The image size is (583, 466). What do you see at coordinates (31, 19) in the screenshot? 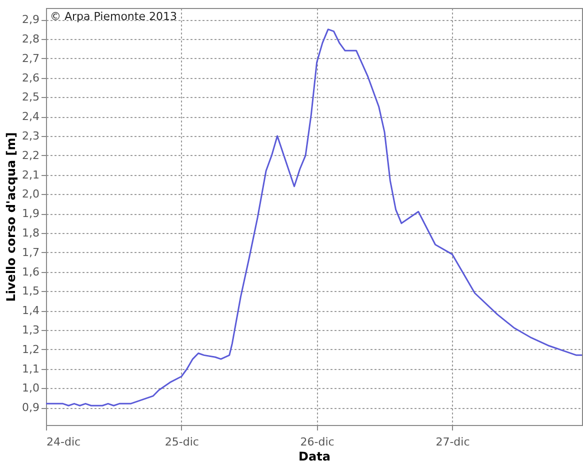
I see `y-tick-label: 2,9` at bounding box center [31, 19].